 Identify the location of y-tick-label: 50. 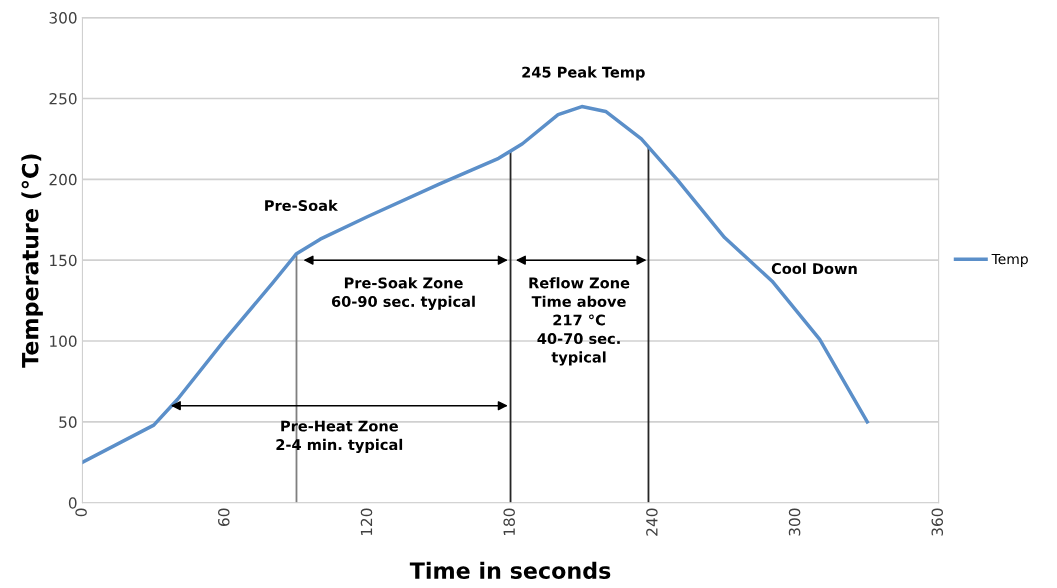
(68, 422).